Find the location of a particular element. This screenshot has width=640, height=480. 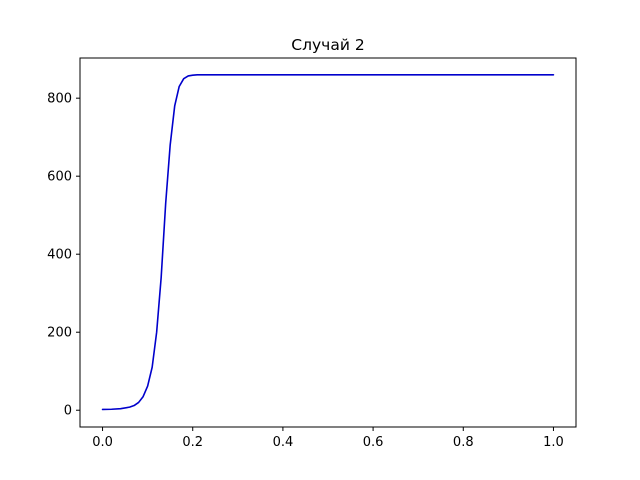

x-tick-label: 0.6 is located at coordinates (373, 442).